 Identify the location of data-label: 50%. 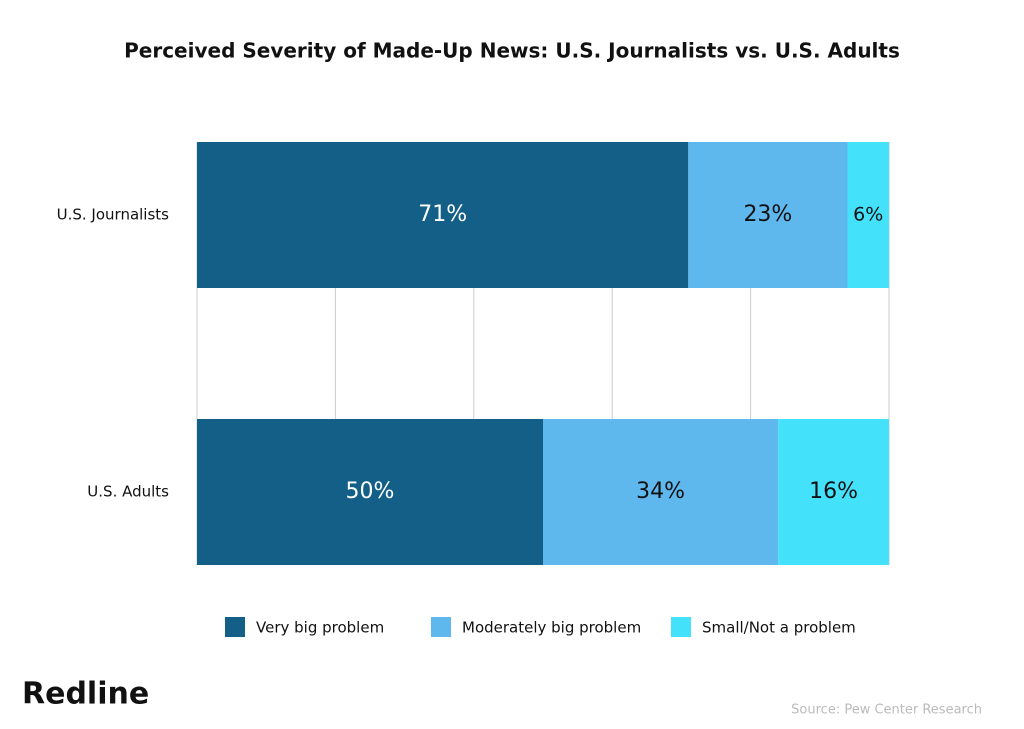
(370, 491).